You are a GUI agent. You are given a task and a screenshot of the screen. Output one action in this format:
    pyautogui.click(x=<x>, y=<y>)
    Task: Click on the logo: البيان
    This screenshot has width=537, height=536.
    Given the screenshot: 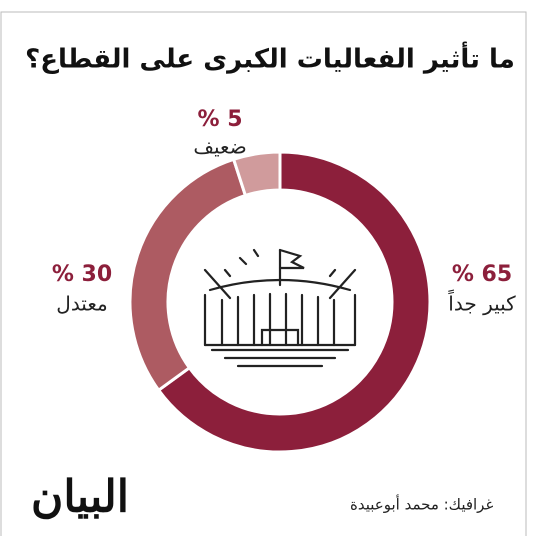 What is the action you would take?
    pyautogui.click(x=80, y=497)
    